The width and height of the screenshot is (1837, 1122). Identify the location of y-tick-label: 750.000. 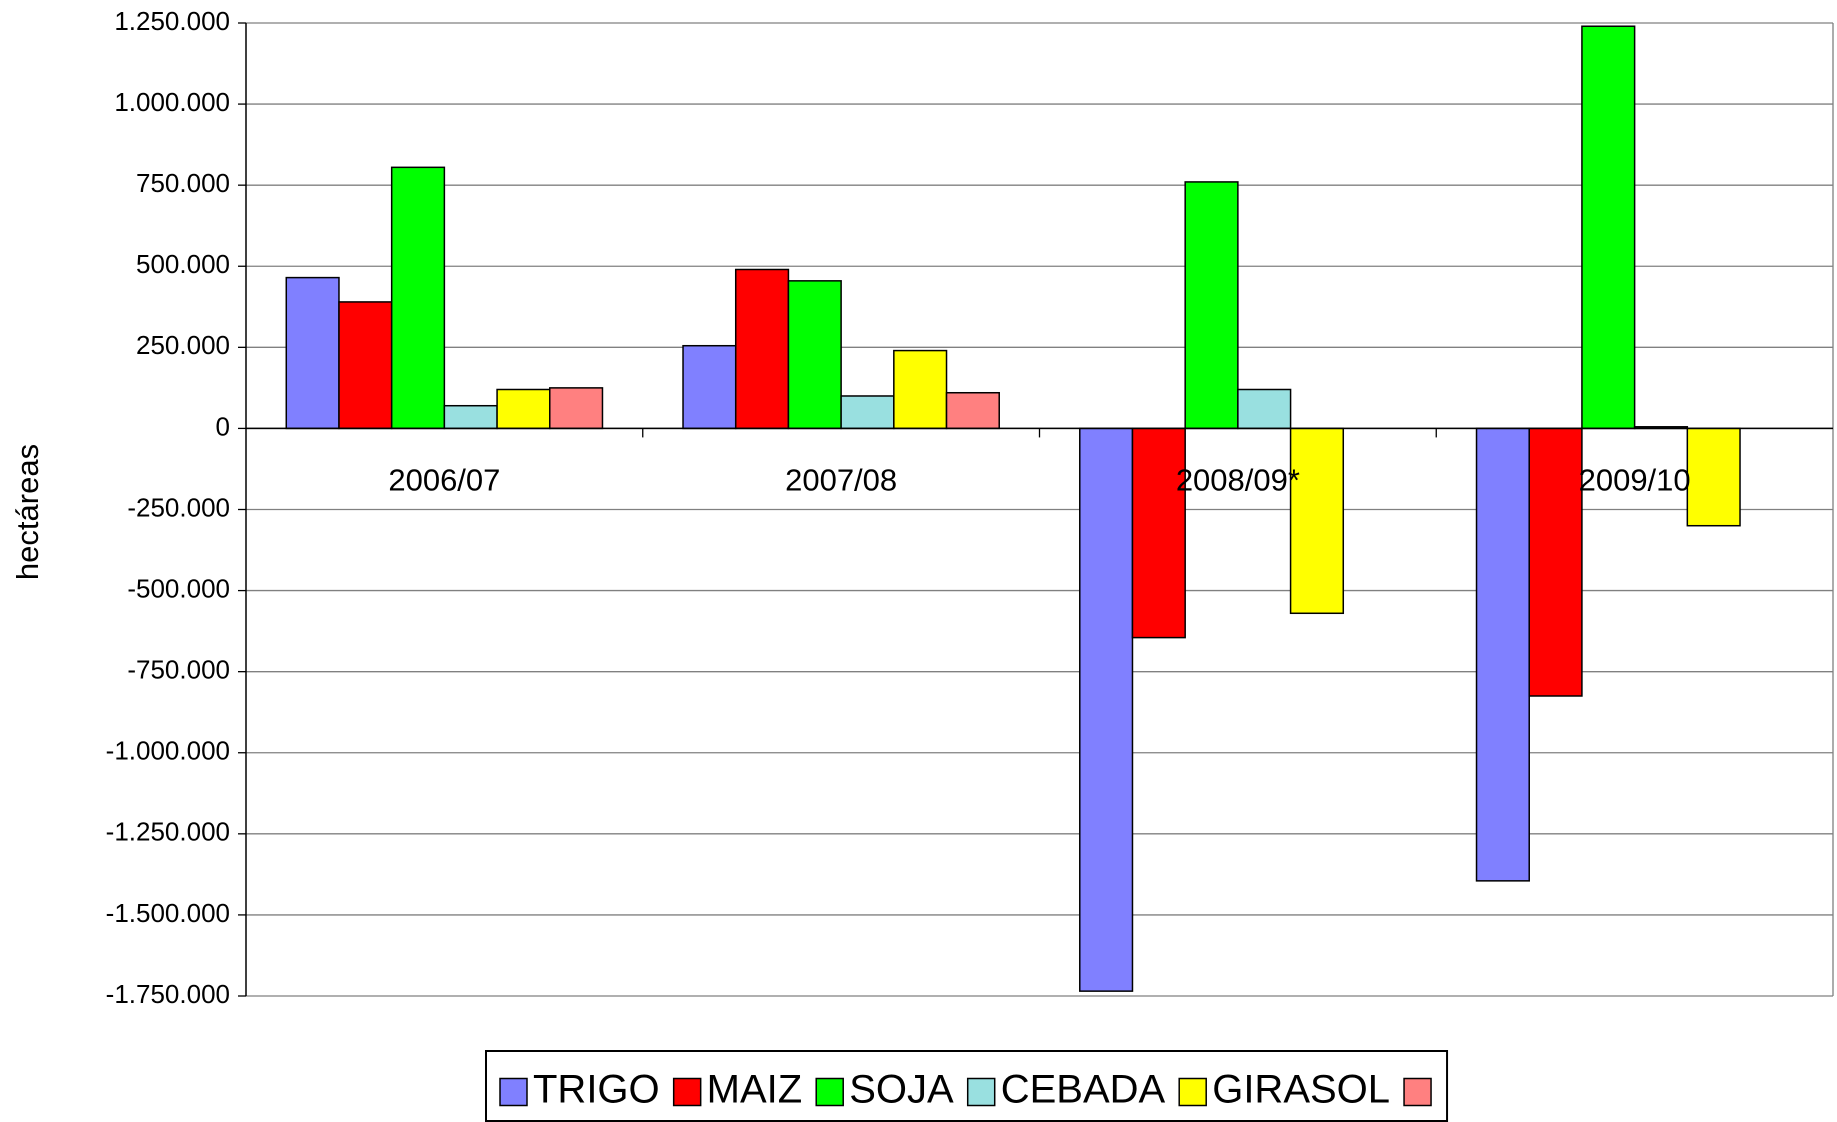
(183, 183).